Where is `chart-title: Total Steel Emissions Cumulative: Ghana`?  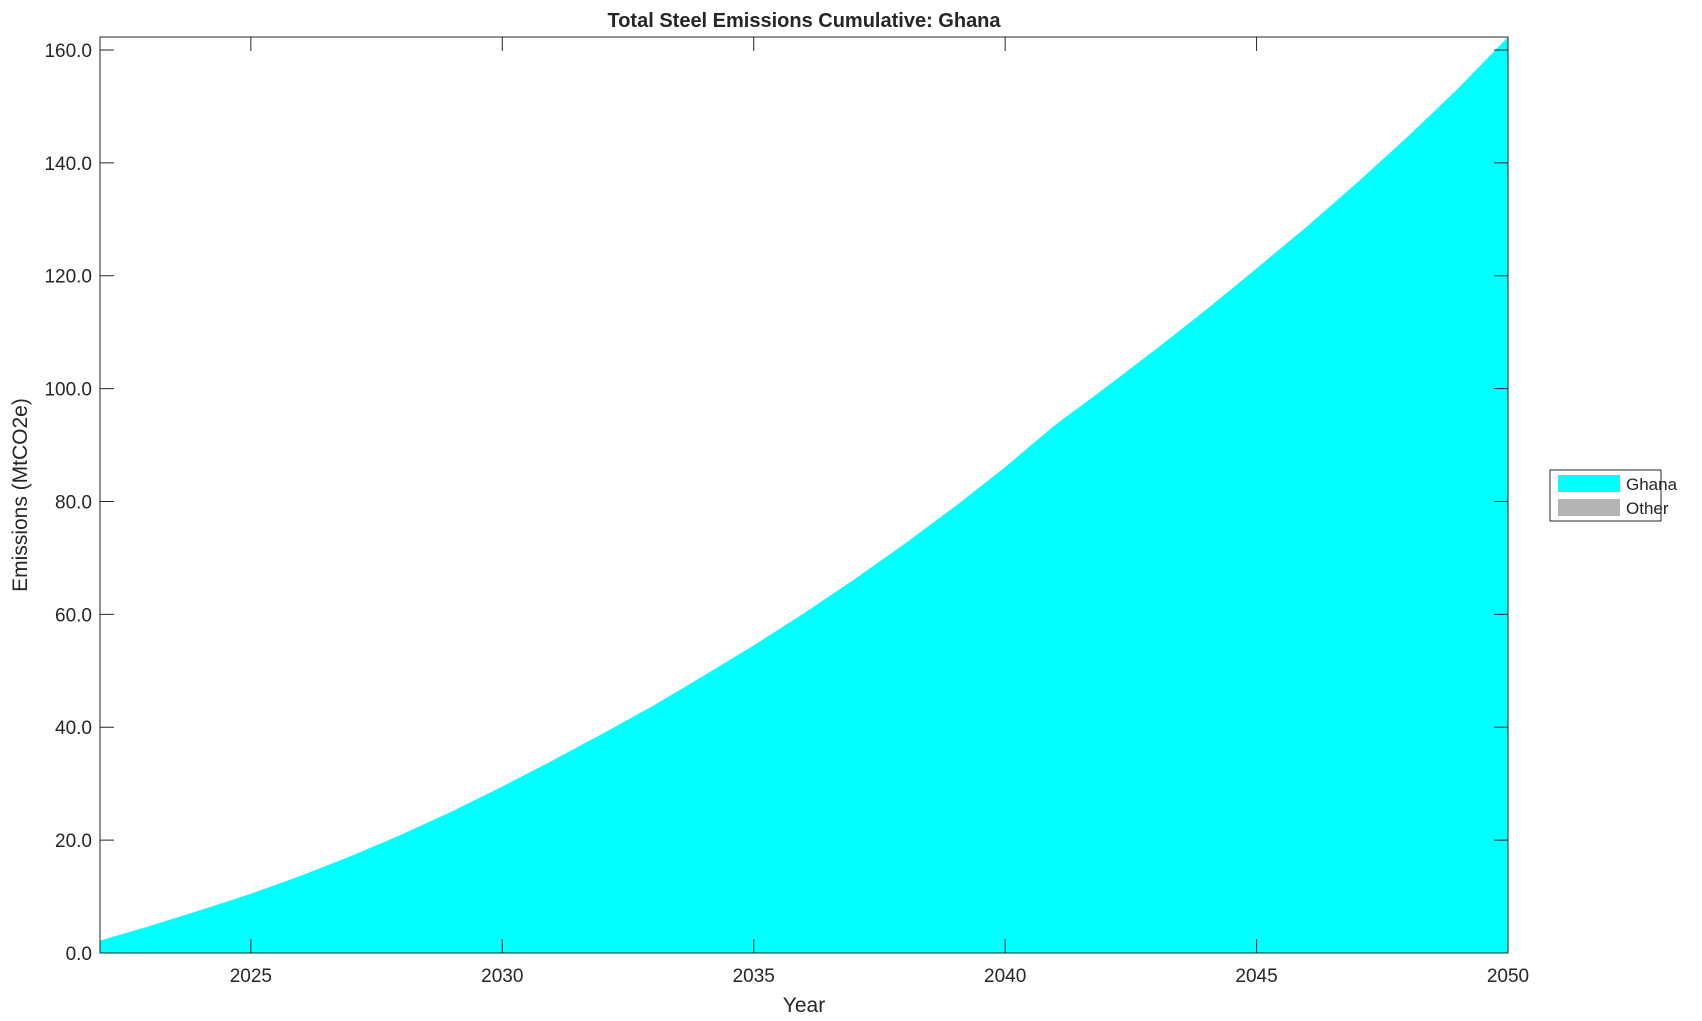 chart-title: Total Steel Emissions Cumulative: Ghana is located at coordinates (804, 21).